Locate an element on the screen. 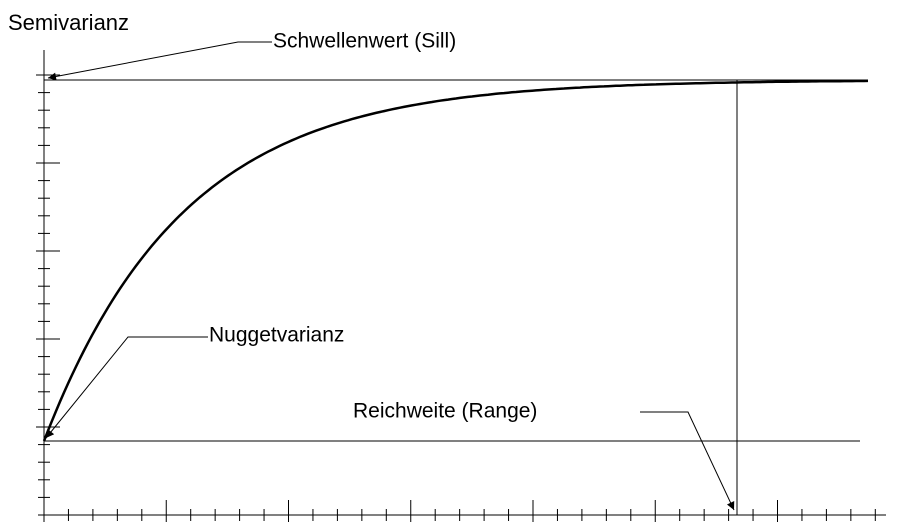 This screenshot has height=525, width=899. range-leader is located at coordinates (687, 461).